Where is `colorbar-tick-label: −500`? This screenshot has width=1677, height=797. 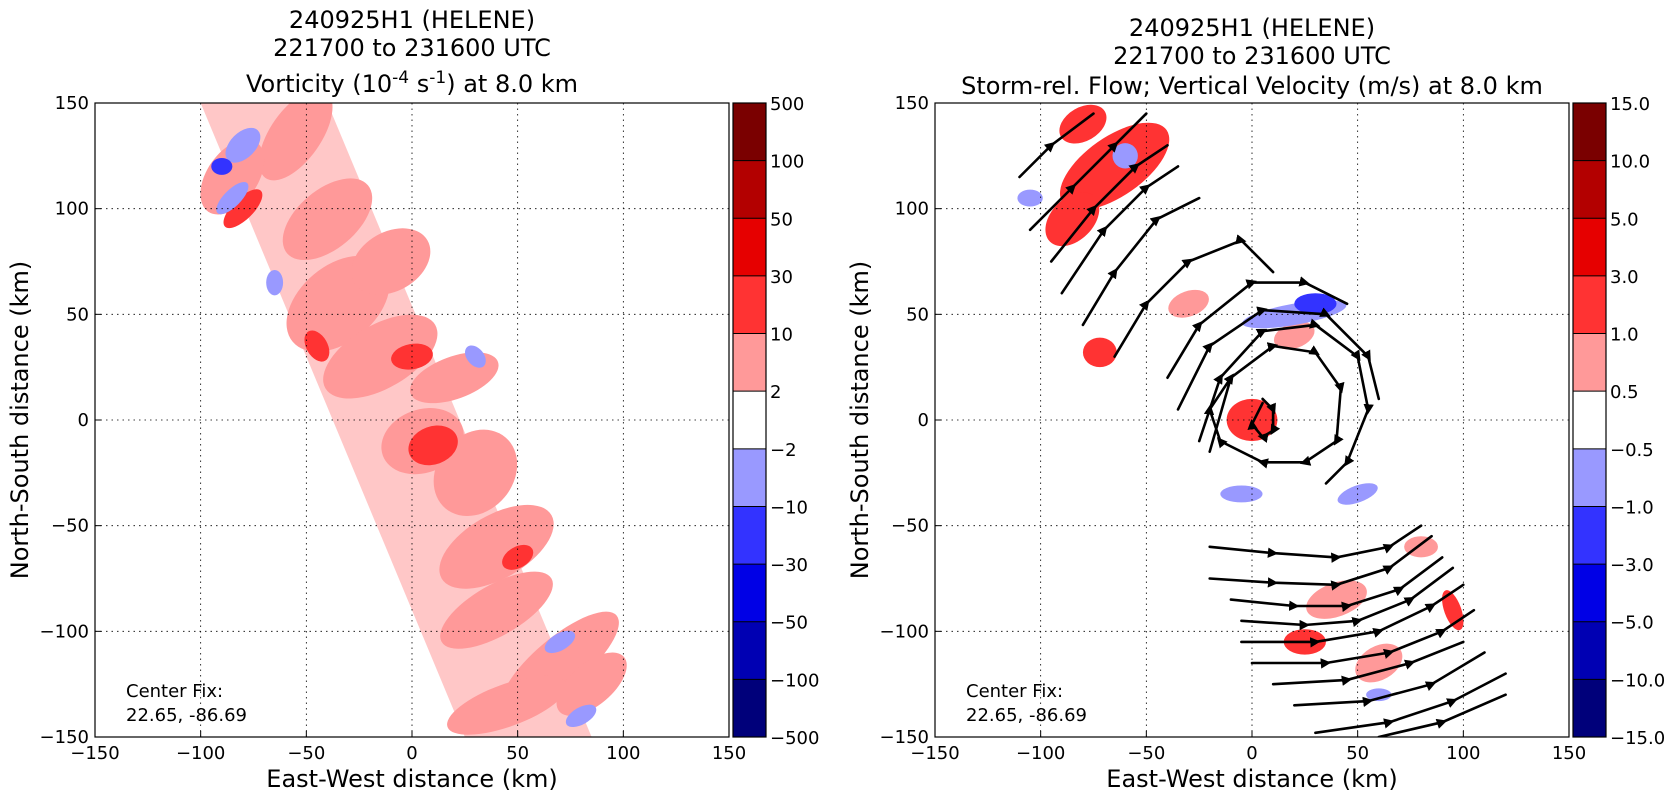 colorbar-tick-label: −500 is located at coordinates (794, 738).